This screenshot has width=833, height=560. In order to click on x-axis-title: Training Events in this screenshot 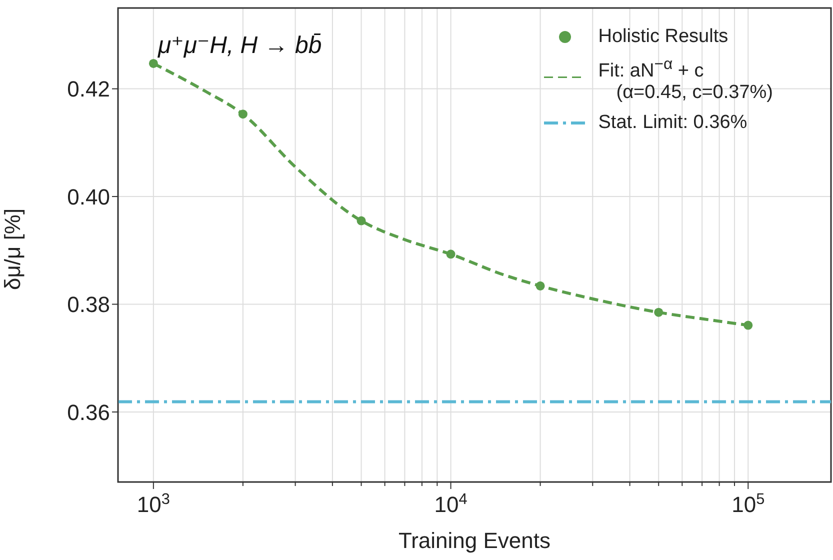, I will do `click(474, 540)`.